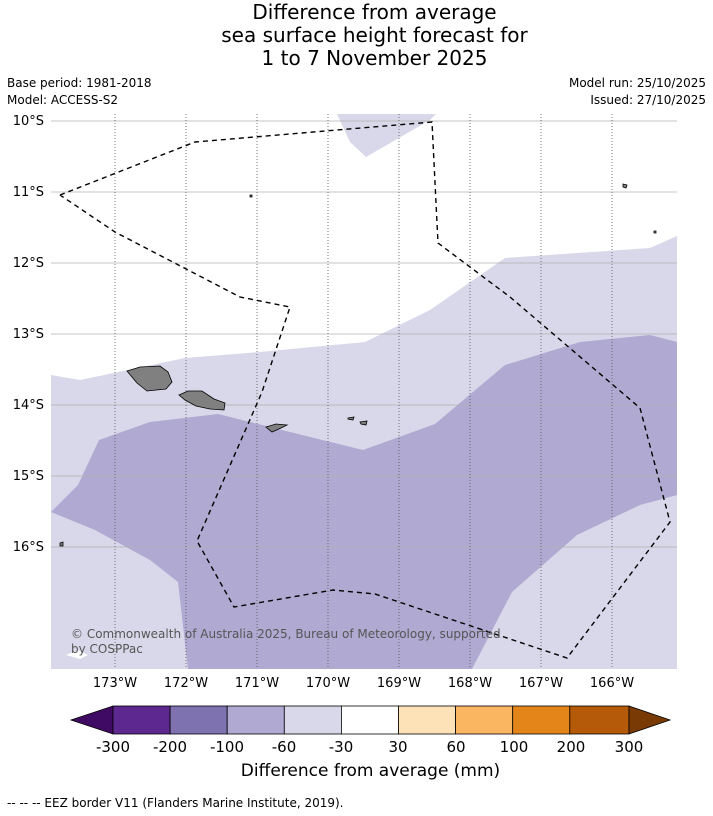 Image resolution: width=713 pixels, height=816 pixels. Describe the element at coordinates (28, 405) in the screenshot. I see `lat-label: 14°S` at that location.